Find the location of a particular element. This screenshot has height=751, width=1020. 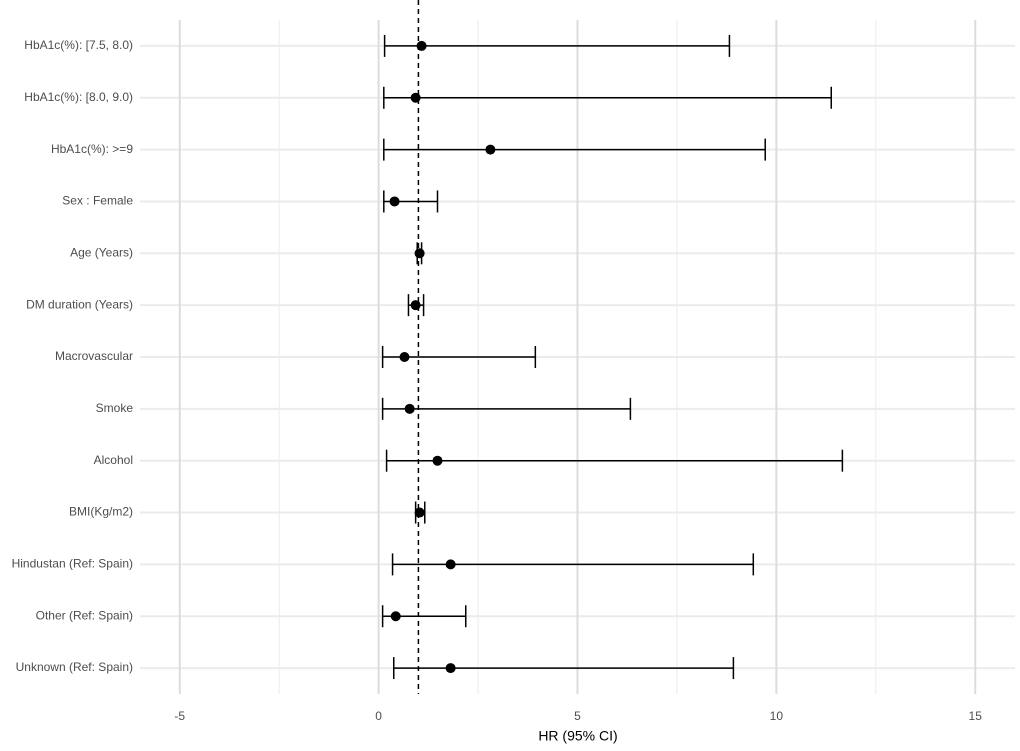

y-tick-label: HbA1c(%): [8.0, 9.0) is located at coordinates (78, 97).